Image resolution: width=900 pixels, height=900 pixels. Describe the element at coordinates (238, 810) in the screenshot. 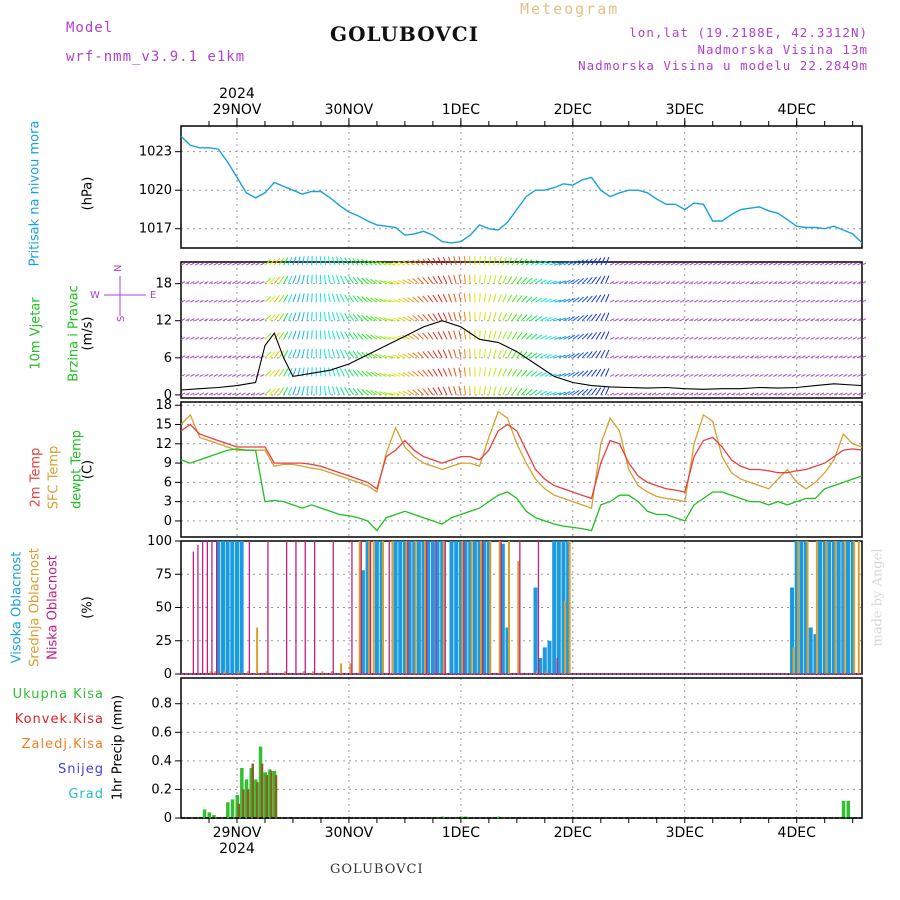

I see `precip-bar-convective` at that location.